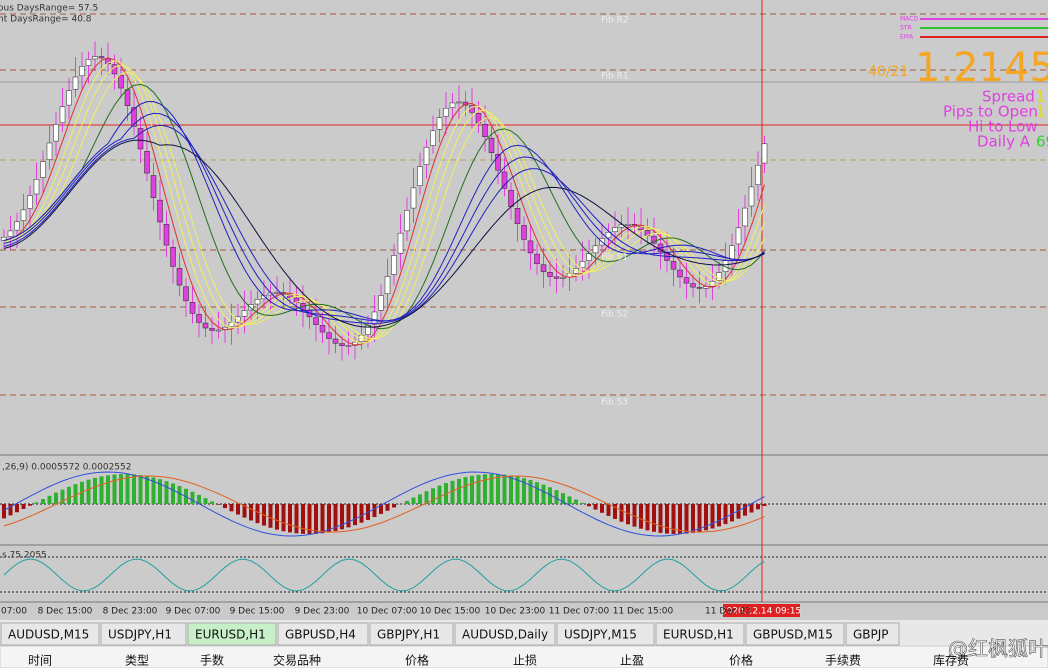  I want to click on column-label: 类型, so click(137, 661).